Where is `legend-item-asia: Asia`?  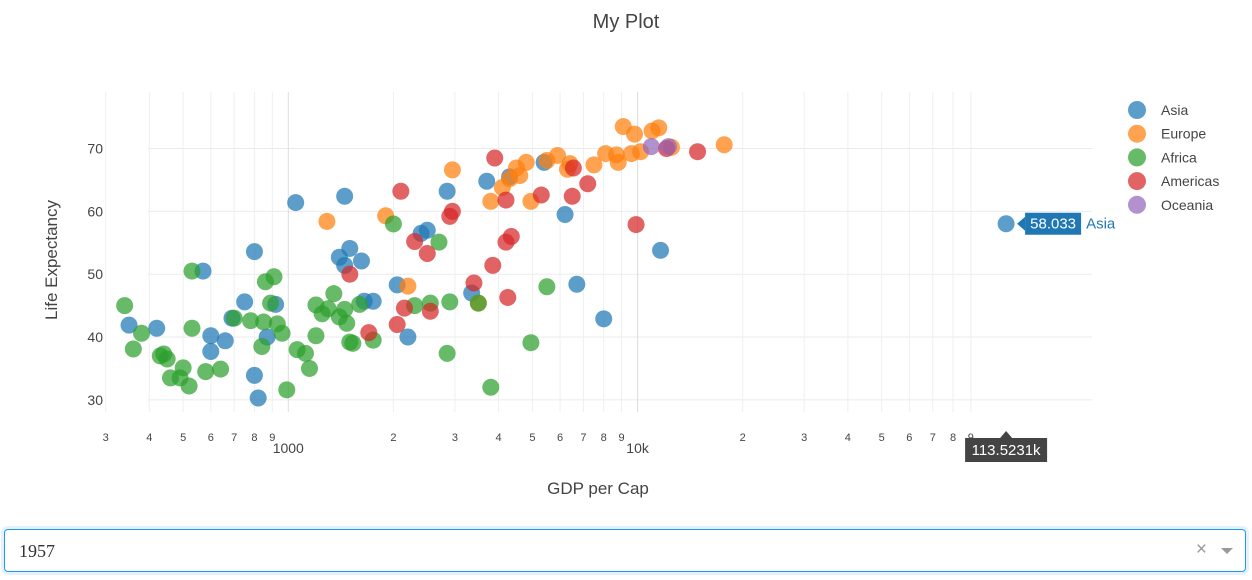 legend-item-asia: Asia is located at coordinates (1158, 110).